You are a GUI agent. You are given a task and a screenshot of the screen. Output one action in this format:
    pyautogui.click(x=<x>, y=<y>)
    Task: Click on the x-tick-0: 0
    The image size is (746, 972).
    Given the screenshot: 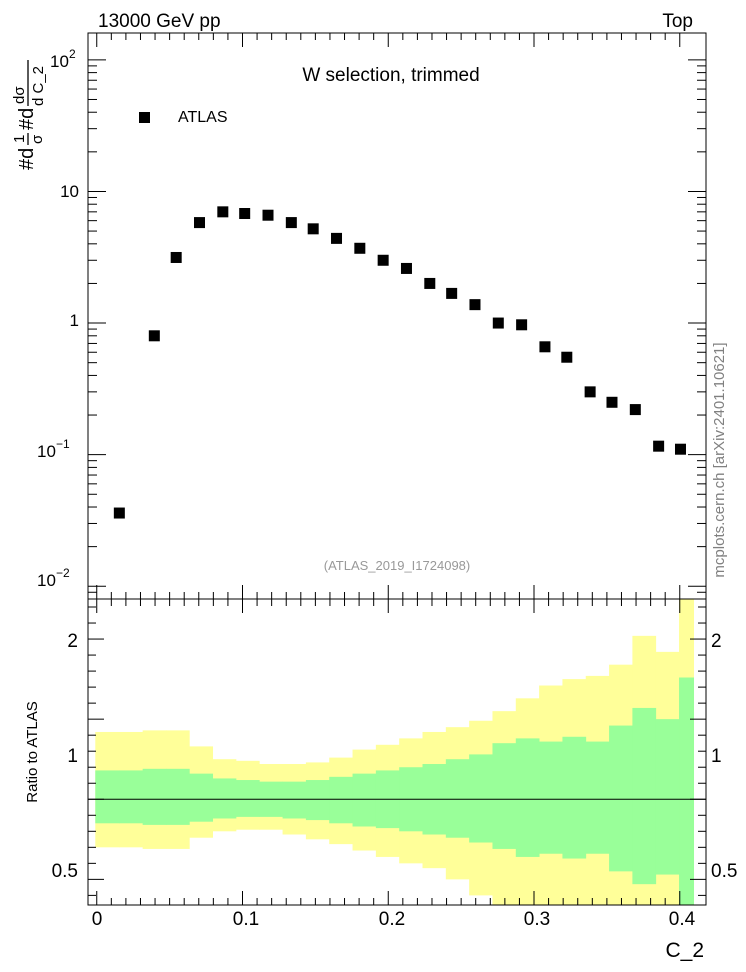 What is the action you would take?
    pyautogui.click(x=97, y=919)
    